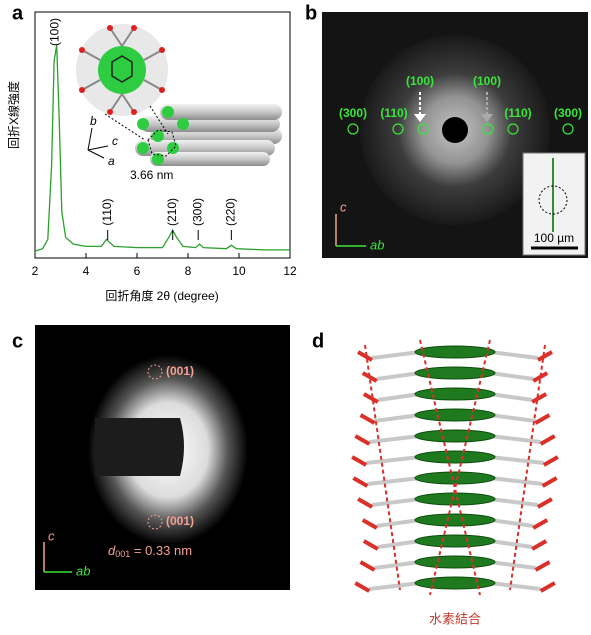 The width and height of the screenshot is (591, 635). I want to click on x-tick-label: 10, so click(239, 271).